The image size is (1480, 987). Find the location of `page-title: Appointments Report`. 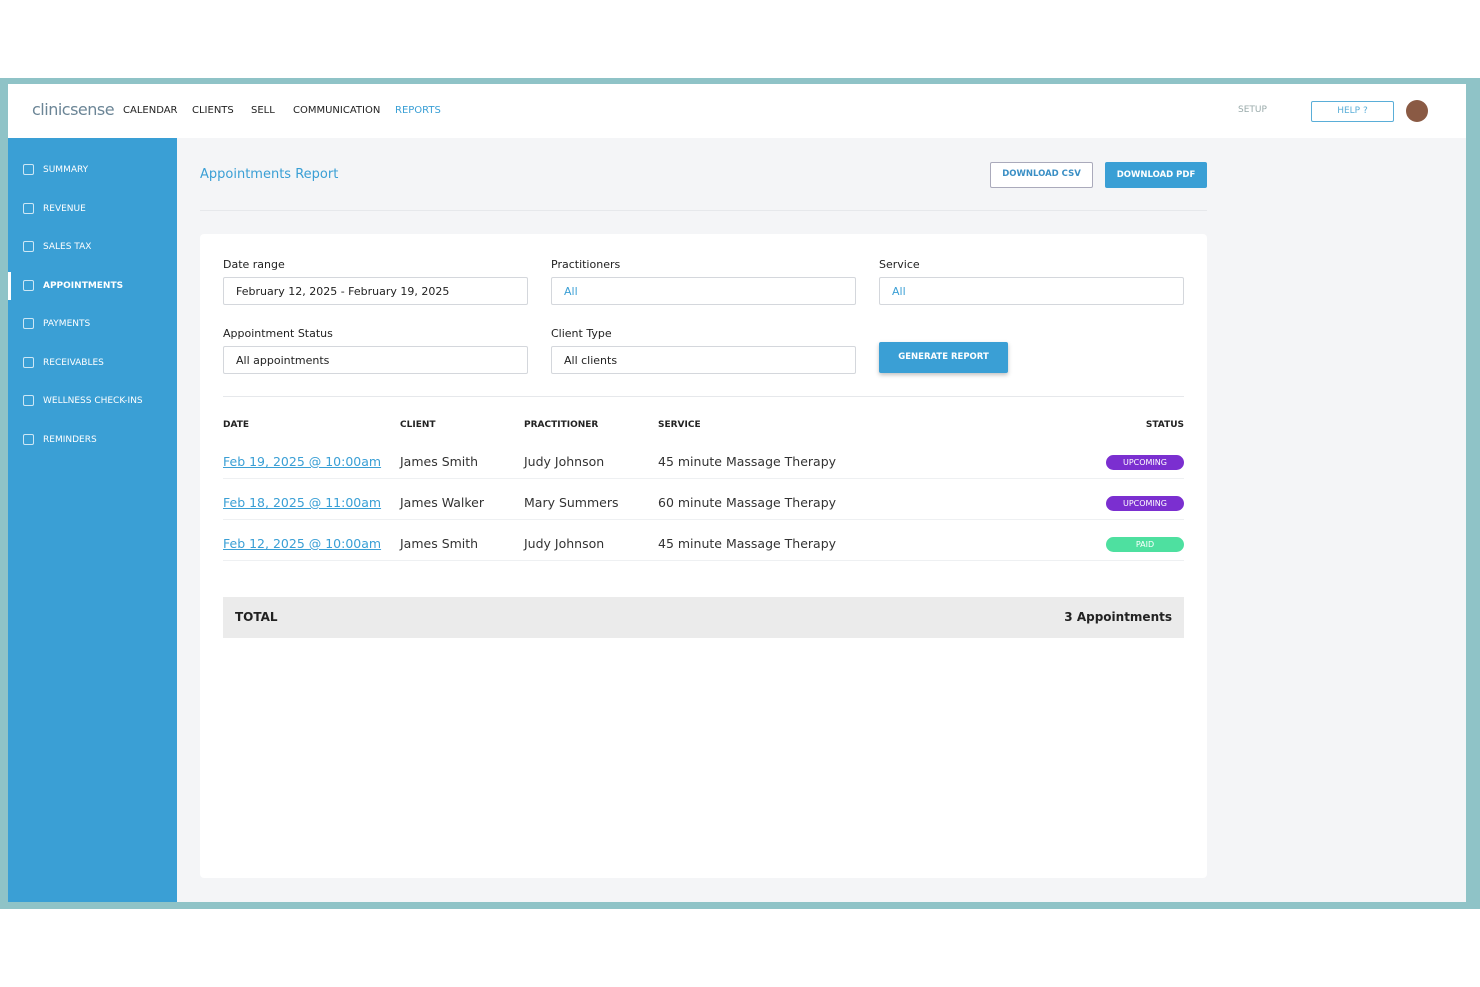

page-title: Appointments Report is located at coordinates (269, 174).